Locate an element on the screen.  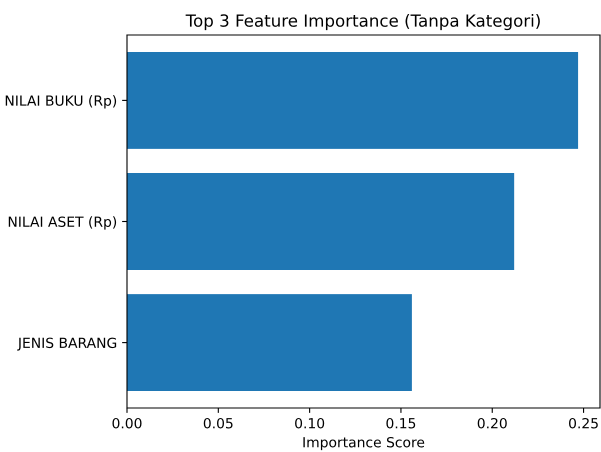
x-axis-title: Importance Score is located at coordinates (363, 443).